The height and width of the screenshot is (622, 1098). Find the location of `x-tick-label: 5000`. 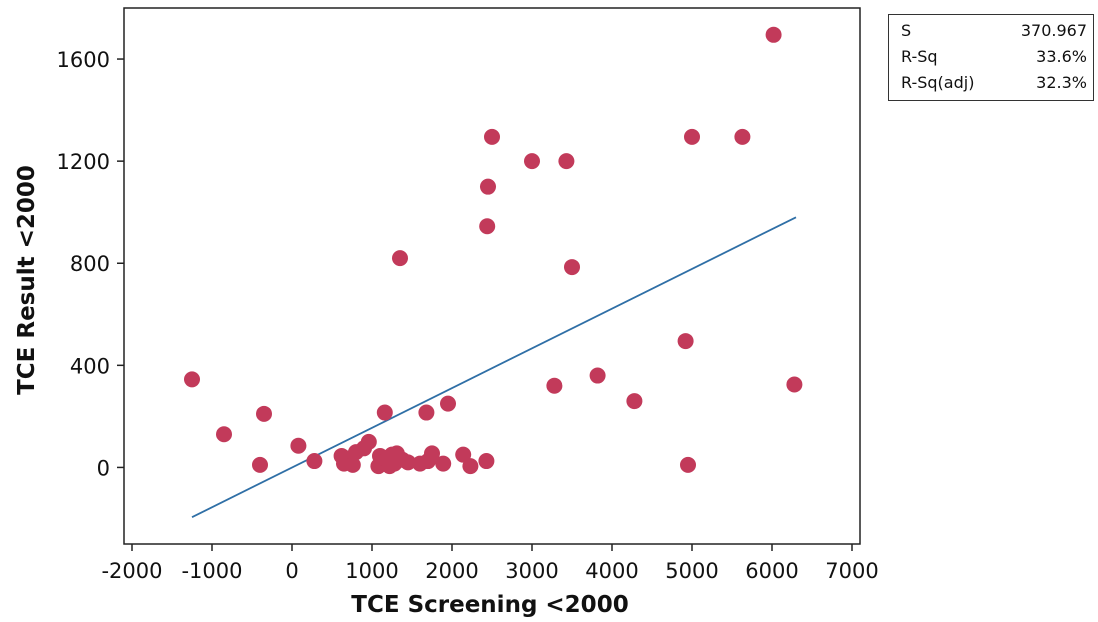

x-tick-label: 5000 is located at coordinates (691, 571).